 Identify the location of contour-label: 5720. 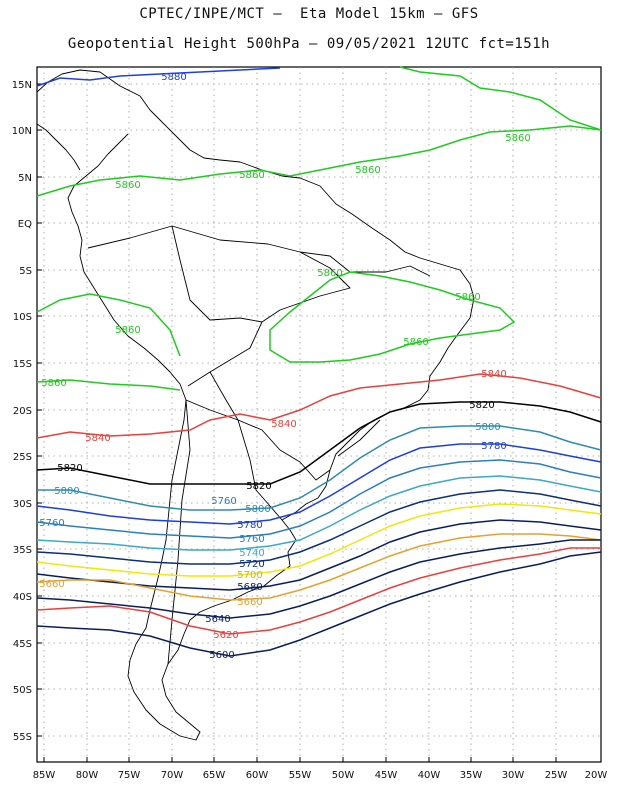
(251, 564).